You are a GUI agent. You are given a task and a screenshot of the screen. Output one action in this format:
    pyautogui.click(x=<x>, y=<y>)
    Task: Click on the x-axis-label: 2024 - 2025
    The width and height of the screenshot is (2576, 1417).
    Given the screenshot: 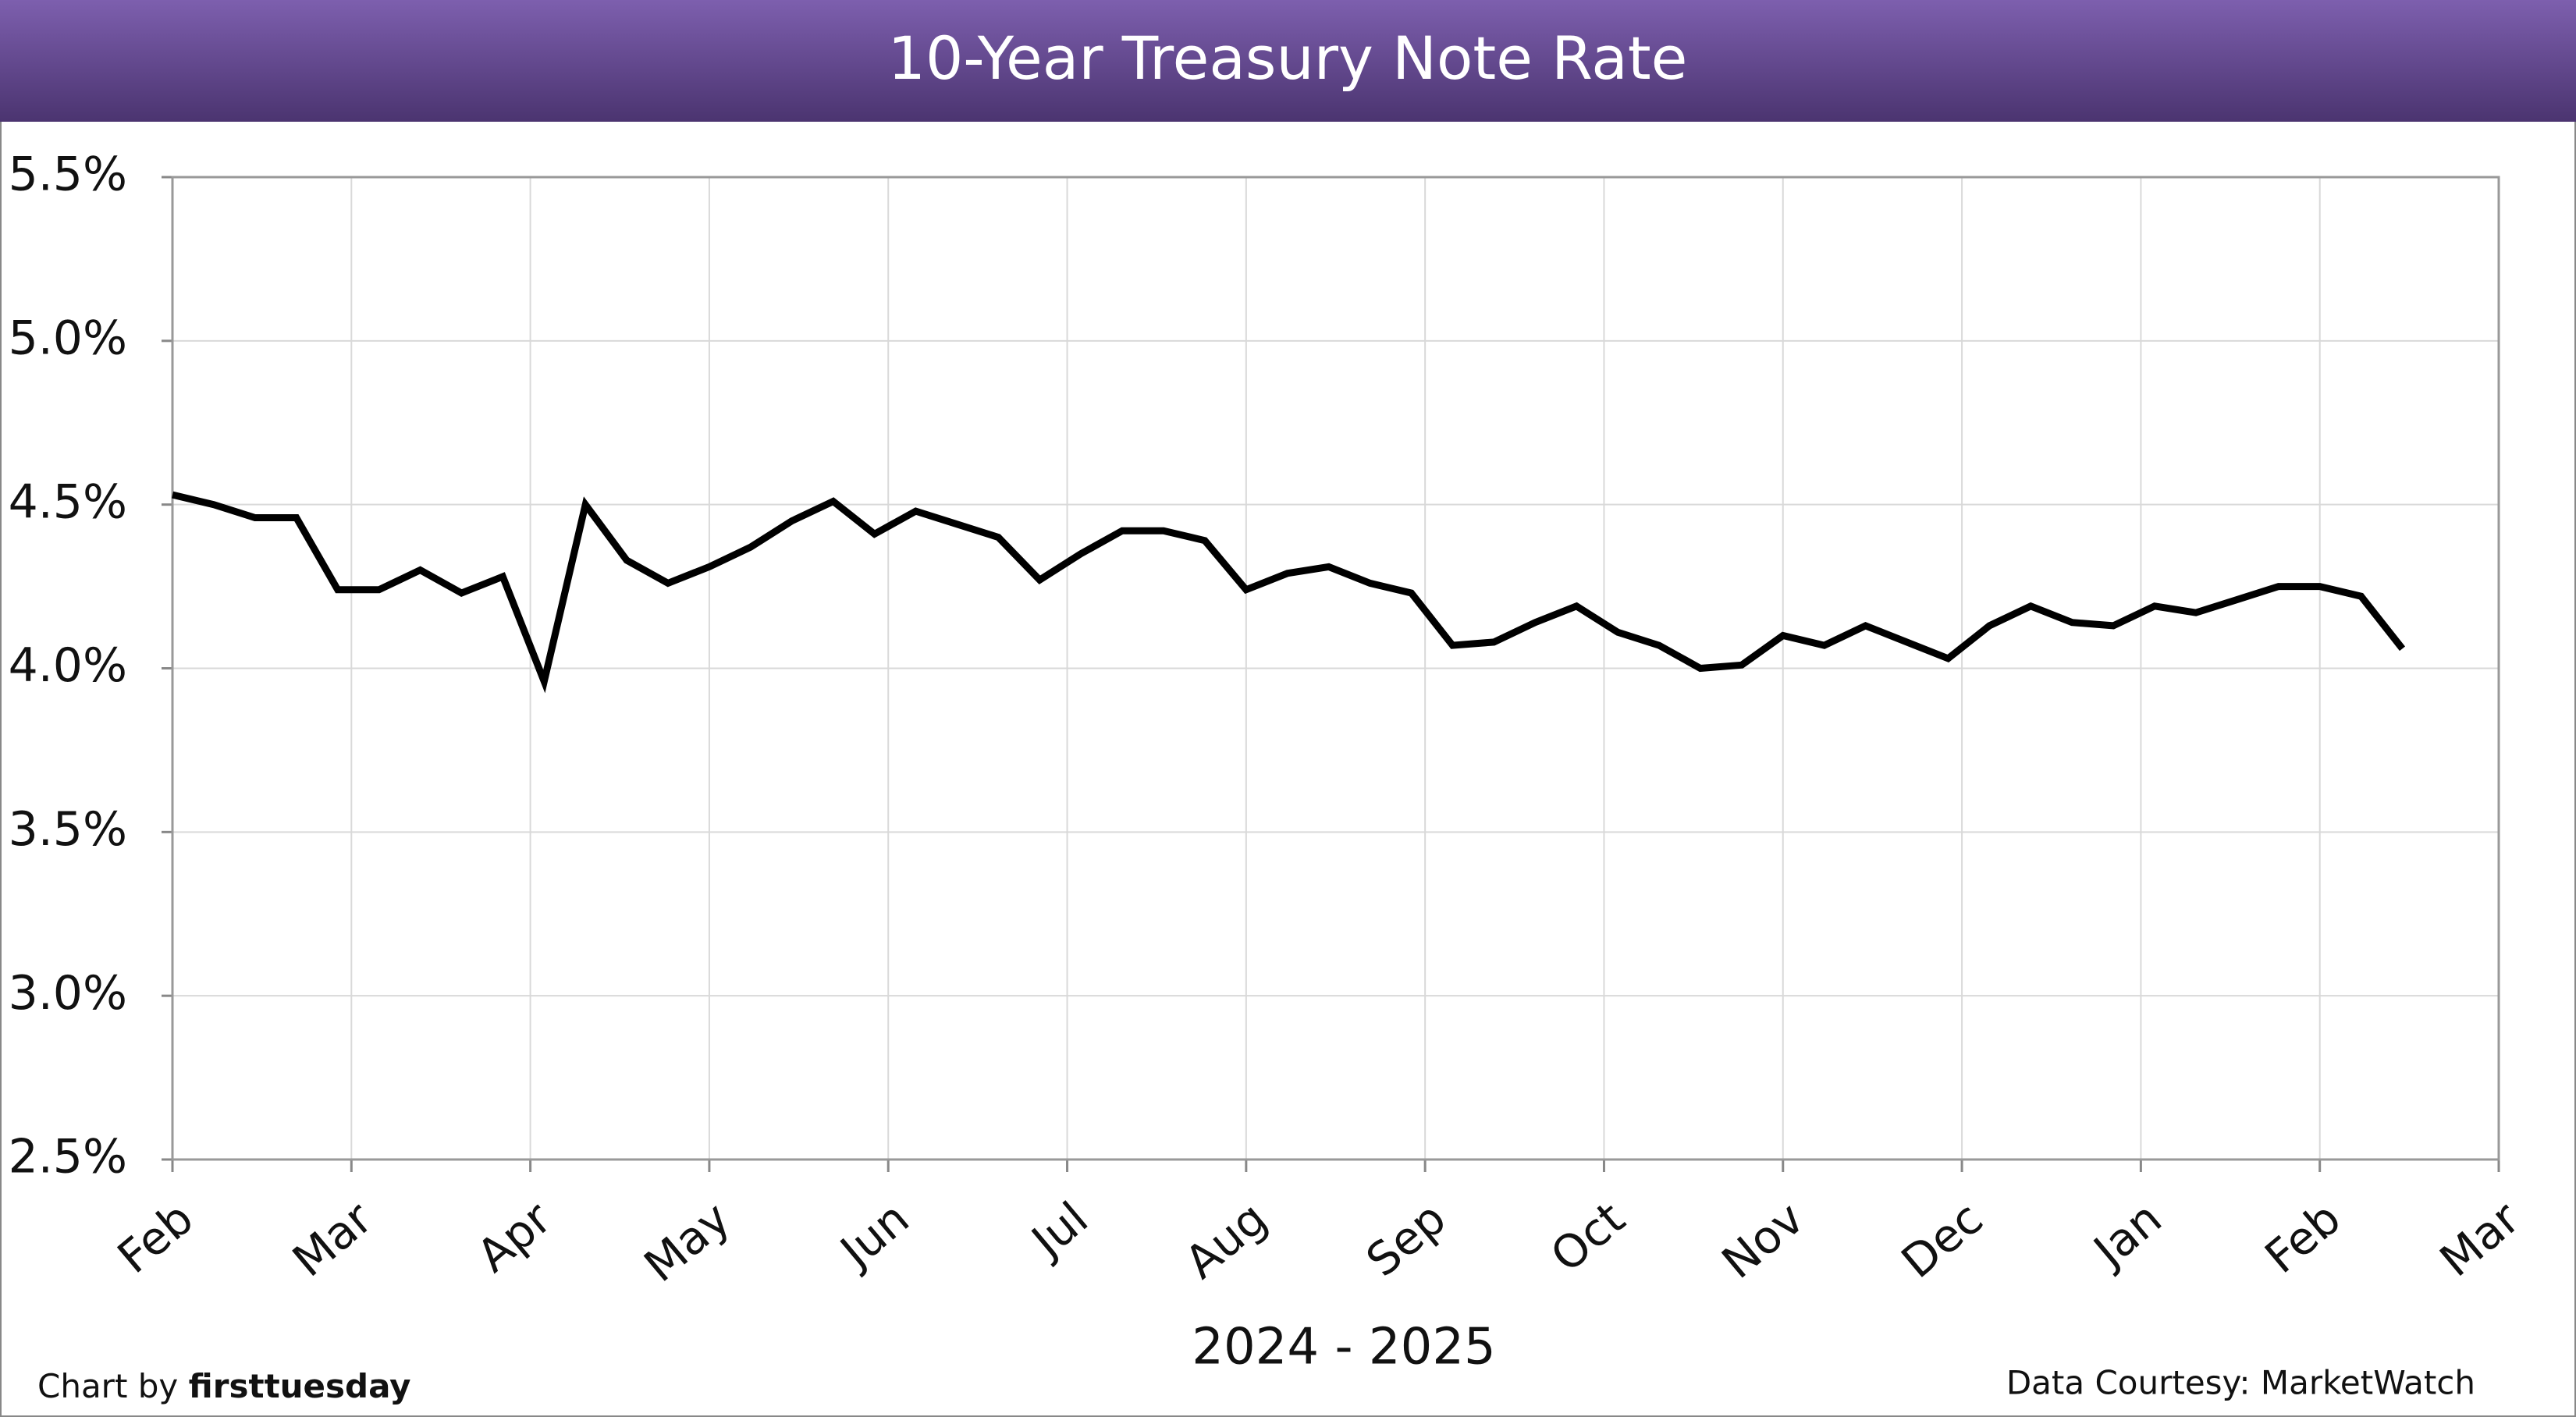 What is the action you would take?
    pyautogui.click(x=1344, y=1348)
    